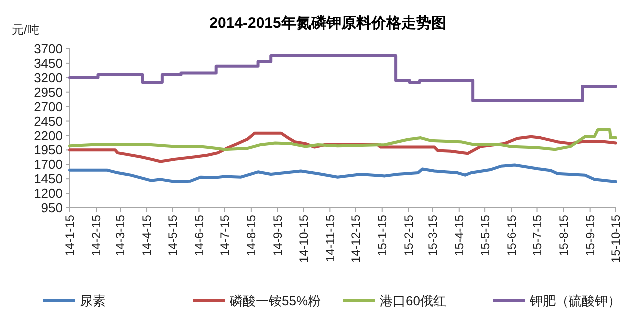 This screenshot has width=640, height=320. What do you see at coordinates (48, 164) in the screenshot?
I see `y-tick-label: 1700` at bounding box center [48, 164].